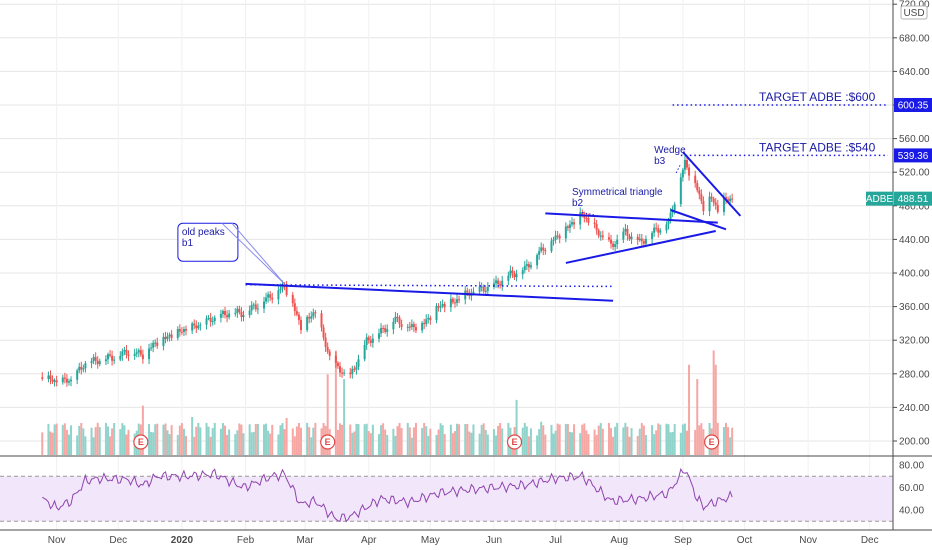  Describe the element at coordinates (640, 247) in the screenshot. I see `triangle-lower-line` at that location.